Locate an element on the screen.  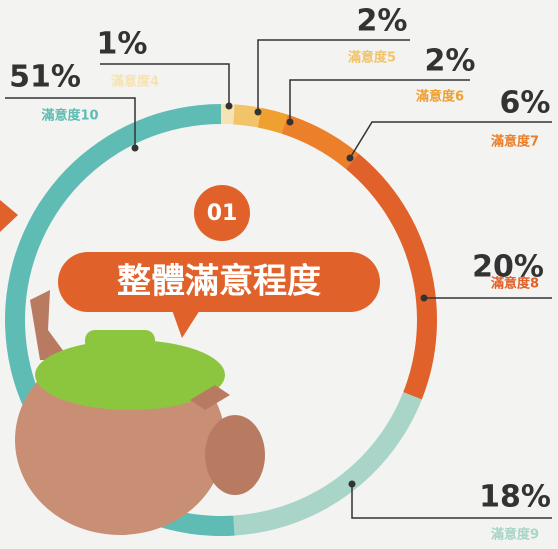
chart-title: 整體滿意程度 is located at coordinates (219, 282).